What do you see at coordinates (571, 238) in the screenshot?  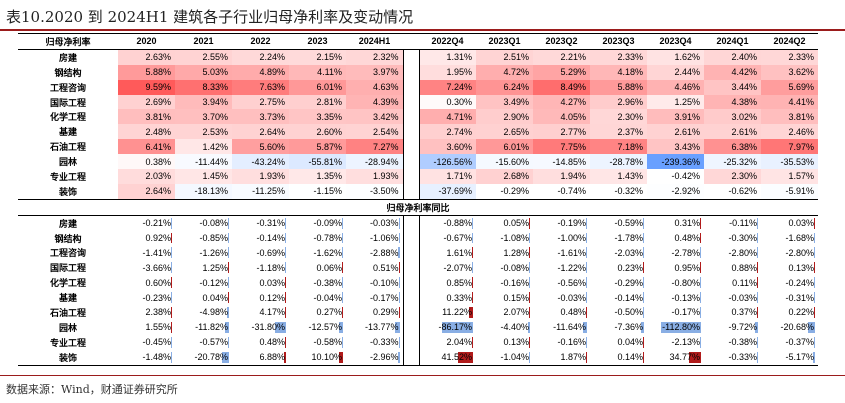 I see `value-text: -1.00%` at bounding box center [571, 238].